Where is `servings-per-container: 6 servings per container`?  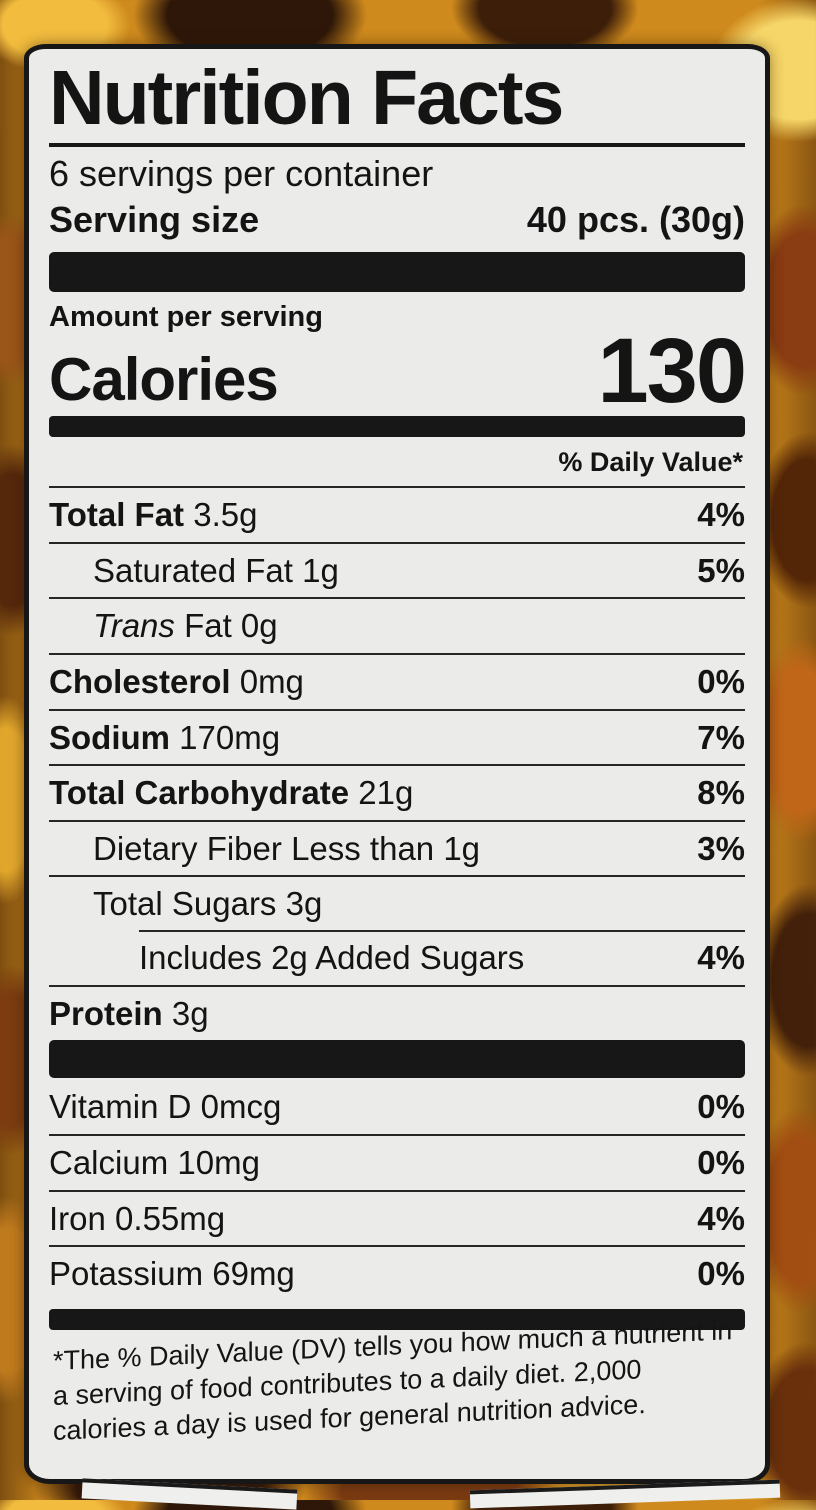 servings-per-container: 6 servings per container is located at coordinates (241, 174).